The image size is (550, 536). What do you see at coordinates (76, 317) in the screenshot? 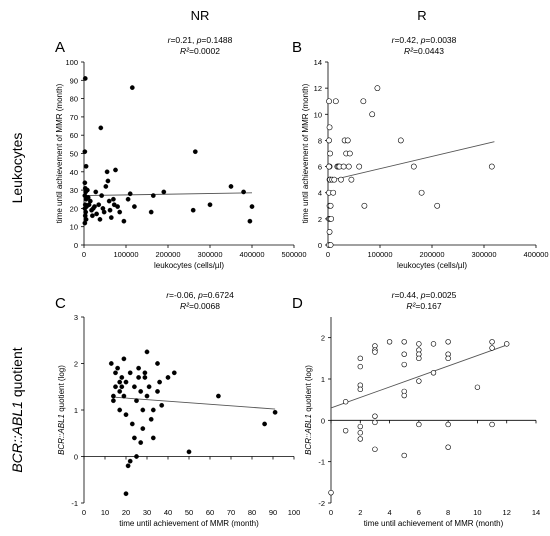
I see `y-tick-label: 3` at bounding box center [76, 317].